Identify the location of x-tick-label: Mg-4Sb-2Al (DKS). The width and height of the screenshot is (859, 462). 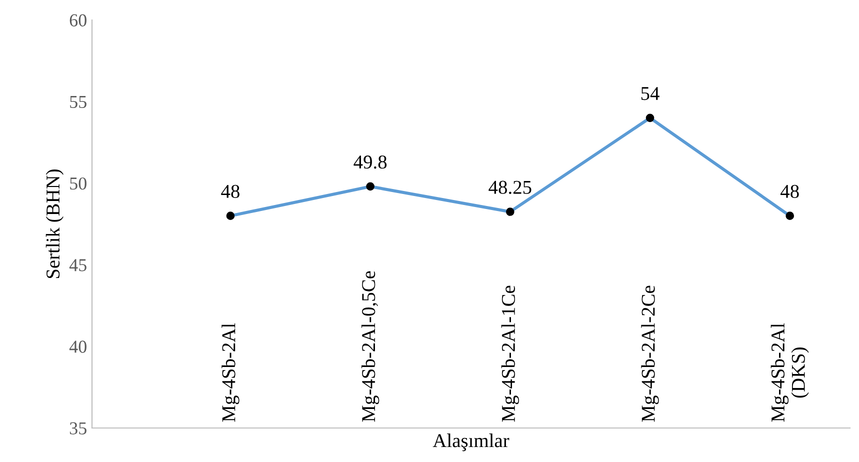
(789, 372).